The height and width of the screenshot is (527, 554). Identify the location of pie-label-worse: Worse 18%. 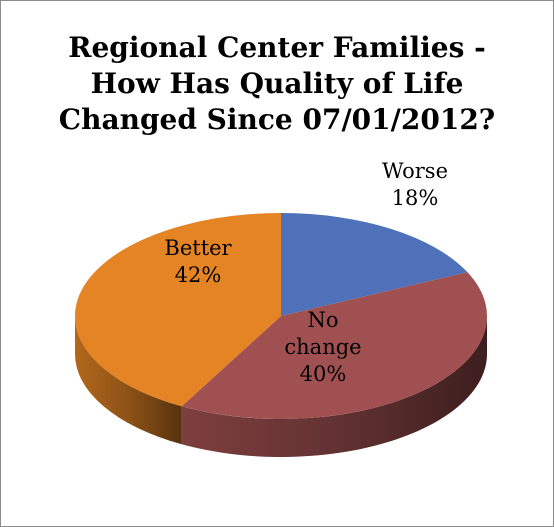
(415, 184).